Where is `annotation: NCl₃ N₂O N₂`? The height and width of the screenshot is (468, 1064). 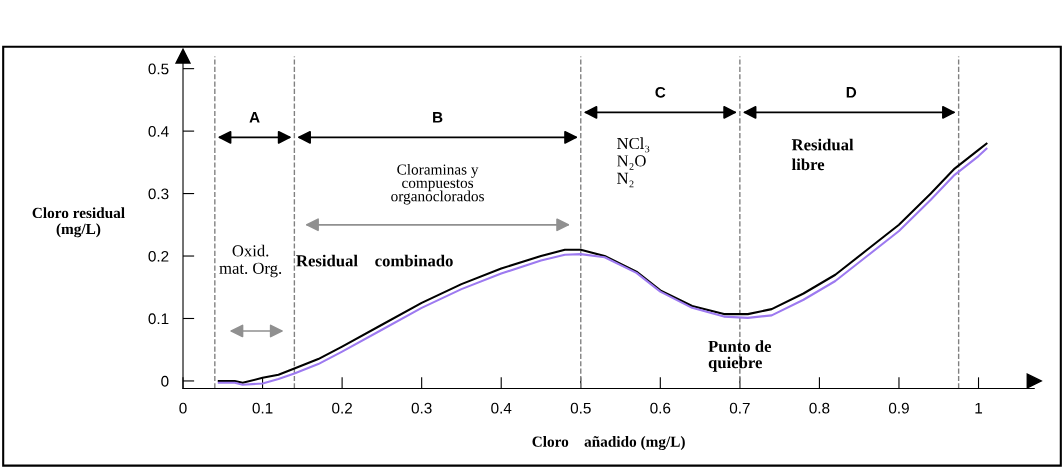
annotation: NCl₃ N₂O N₂ is located at coordinates (633, 162).